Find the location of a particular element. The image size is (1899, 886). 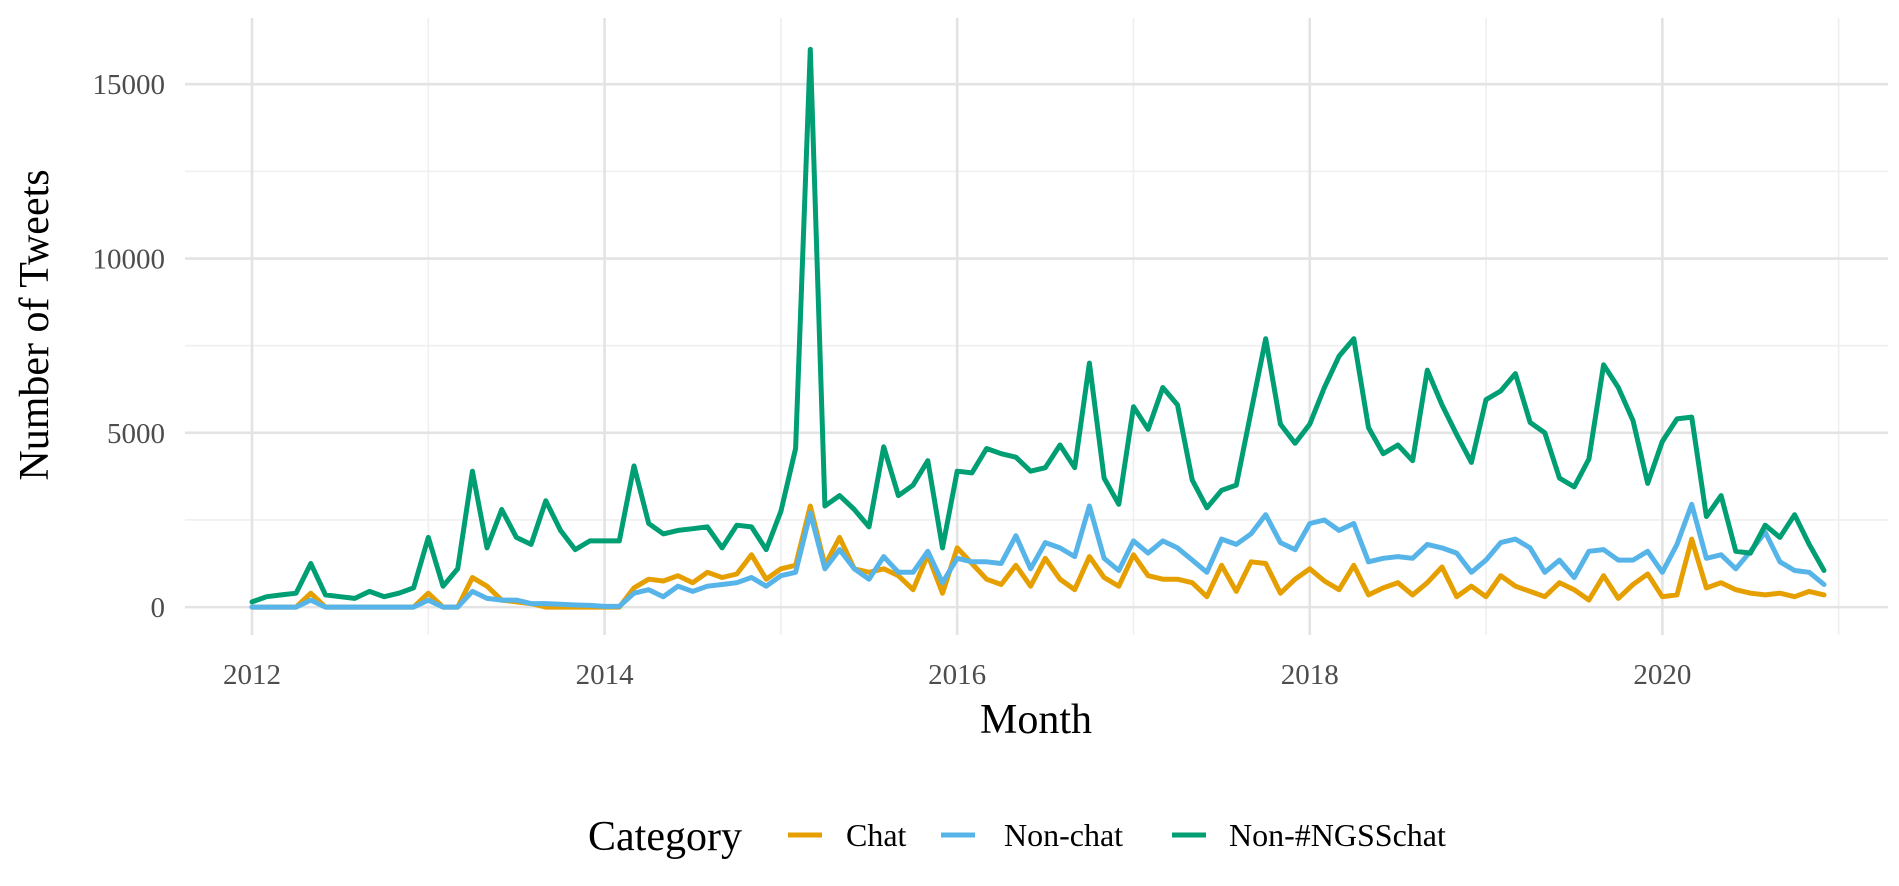

series-line-non-chat is located at coordinates (1038, 555).